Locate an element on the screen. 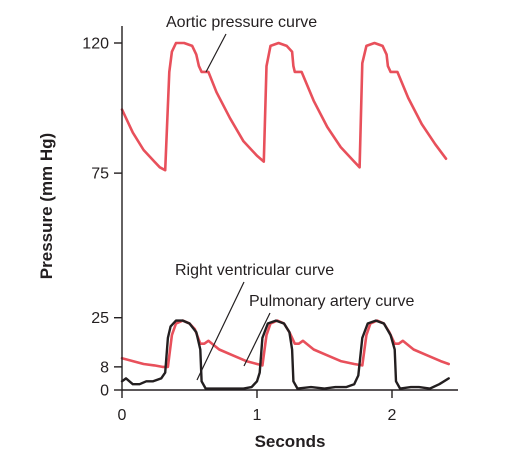  right-ventricular-line is located at coordinates (285, 354).